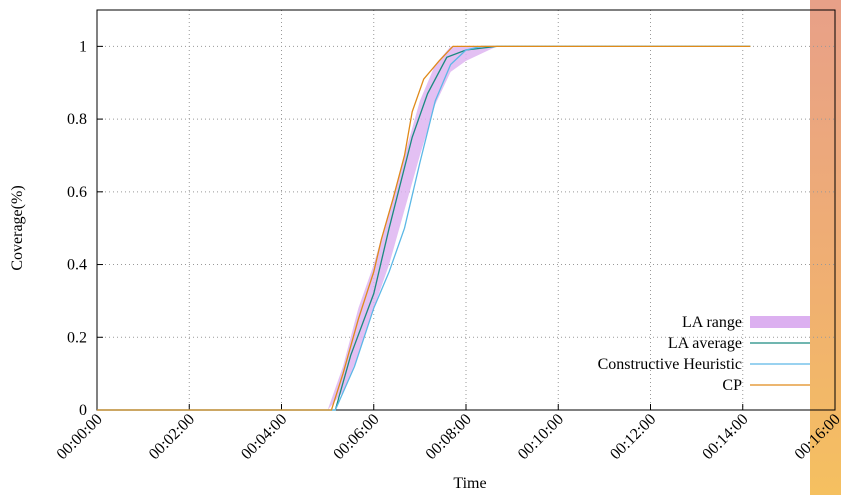  Describe the element at coordinates (356, 437) in the screenshot. I see `x-tick-label: 00:06:00` at that location.